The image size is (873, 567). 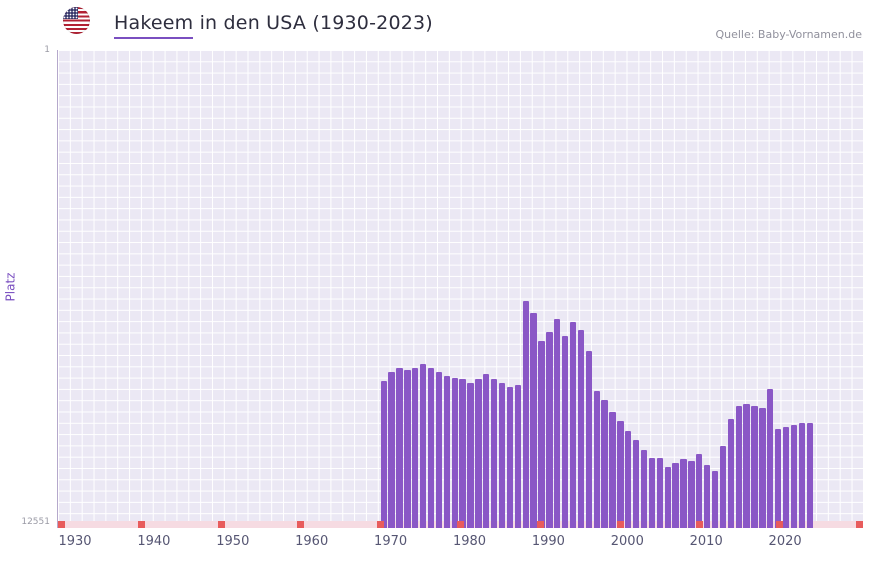 I want to click on bar-1997, so click(x=604, y=464).